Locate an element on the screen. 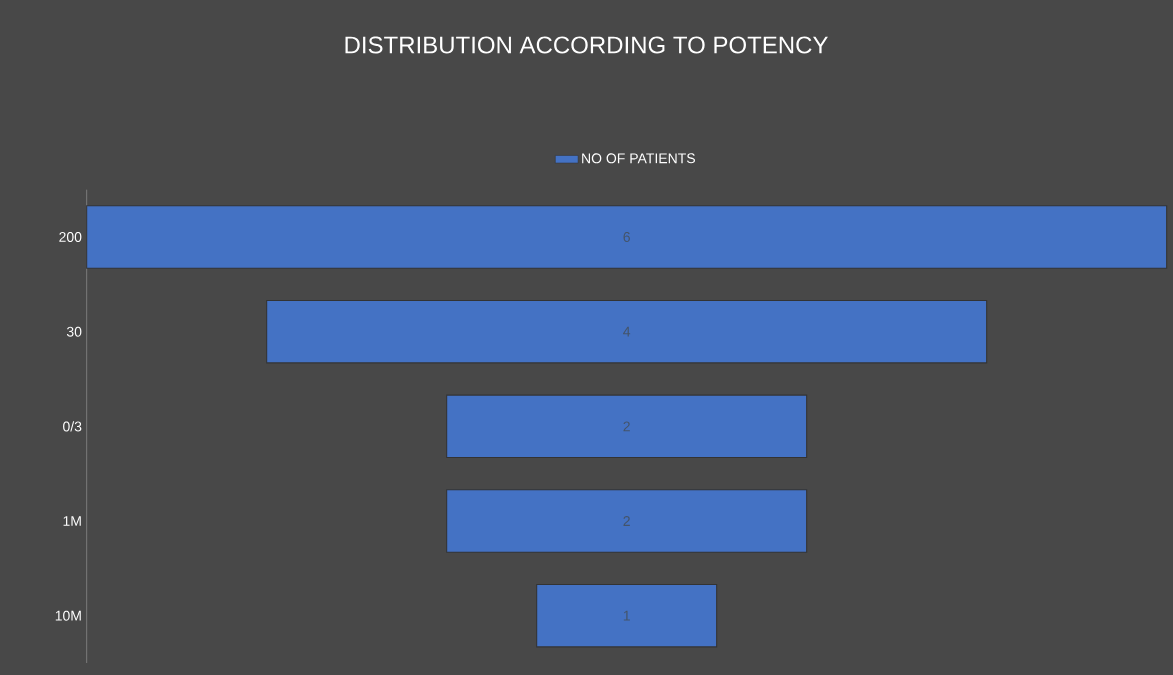 This screenshot has height=675, width=1173. category-label: 0/3 is located at coordinates (72, 426).